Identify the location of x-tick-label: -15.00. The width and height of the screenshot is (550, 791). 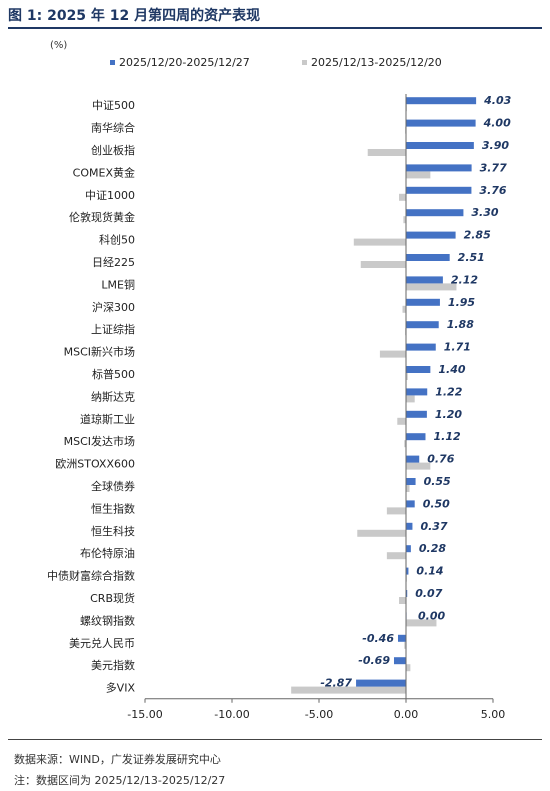
(144, 714).